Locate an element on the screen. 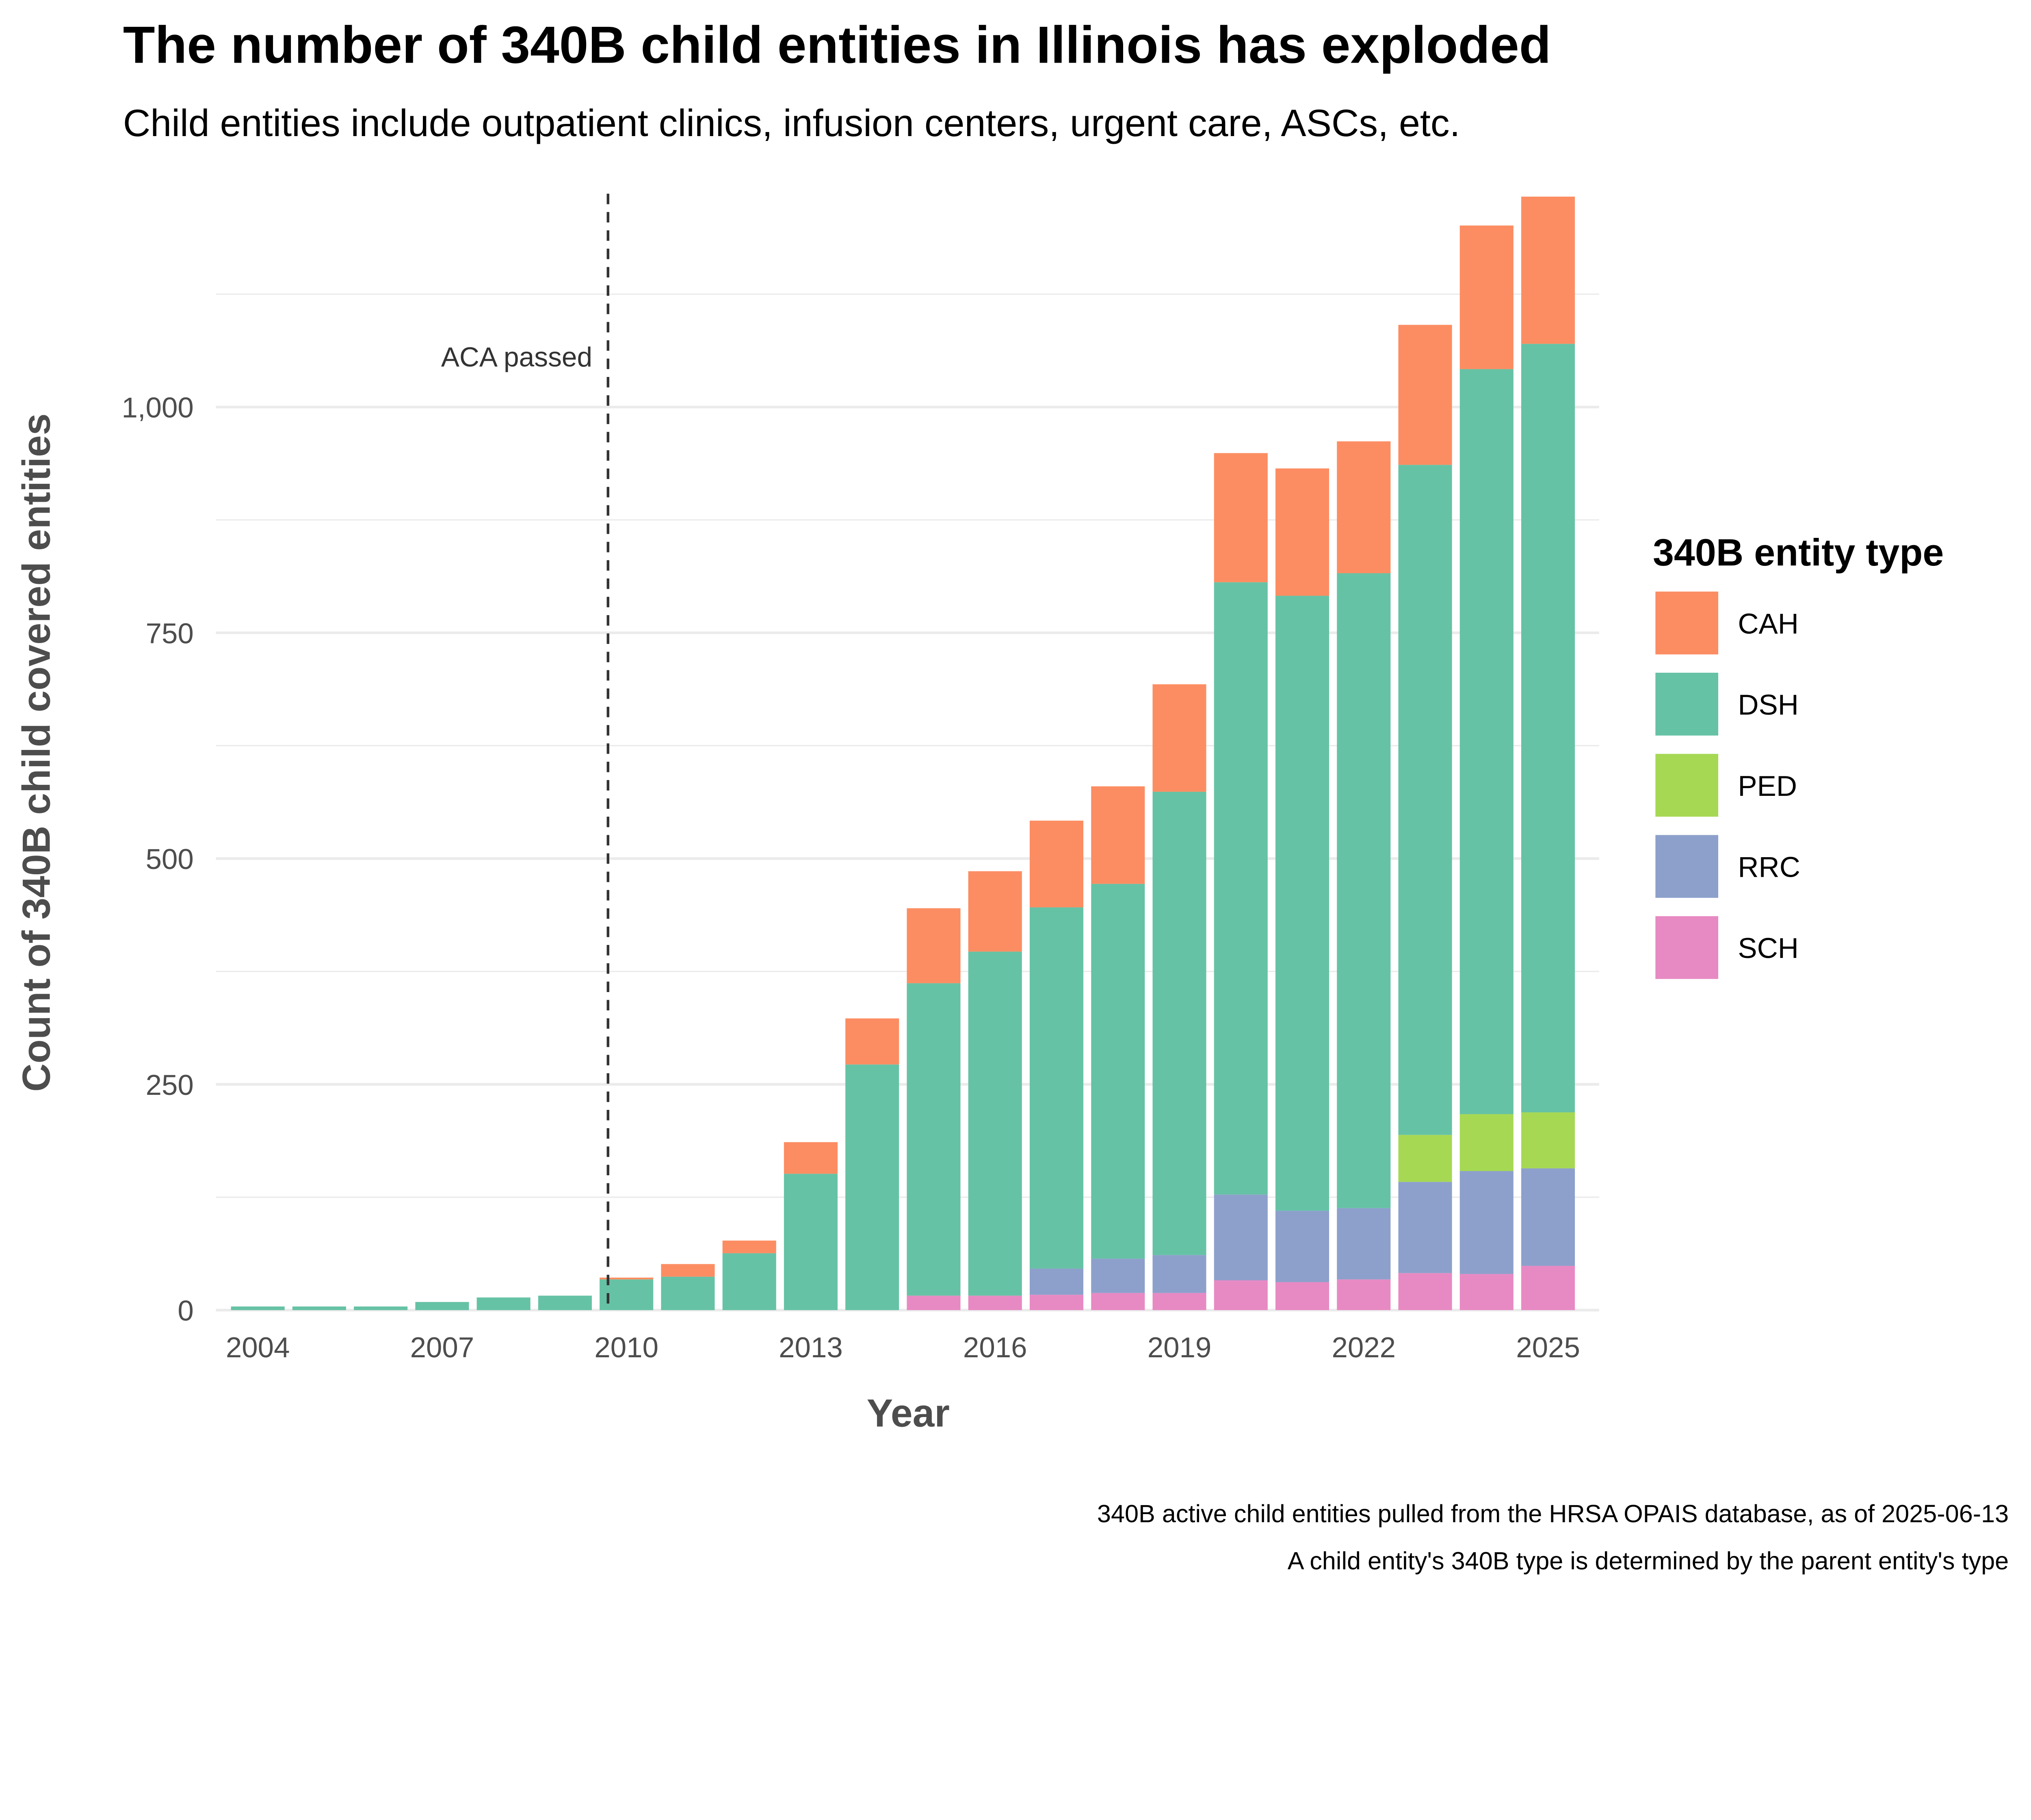  bar-dsh-2005 is located at coordinates (319, 1308).